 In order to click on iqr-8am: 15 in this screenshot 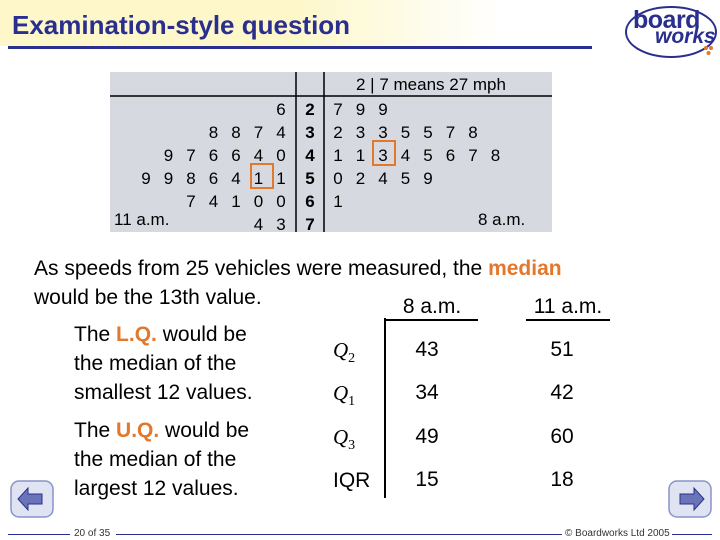, I will do `click(427, 479)`.